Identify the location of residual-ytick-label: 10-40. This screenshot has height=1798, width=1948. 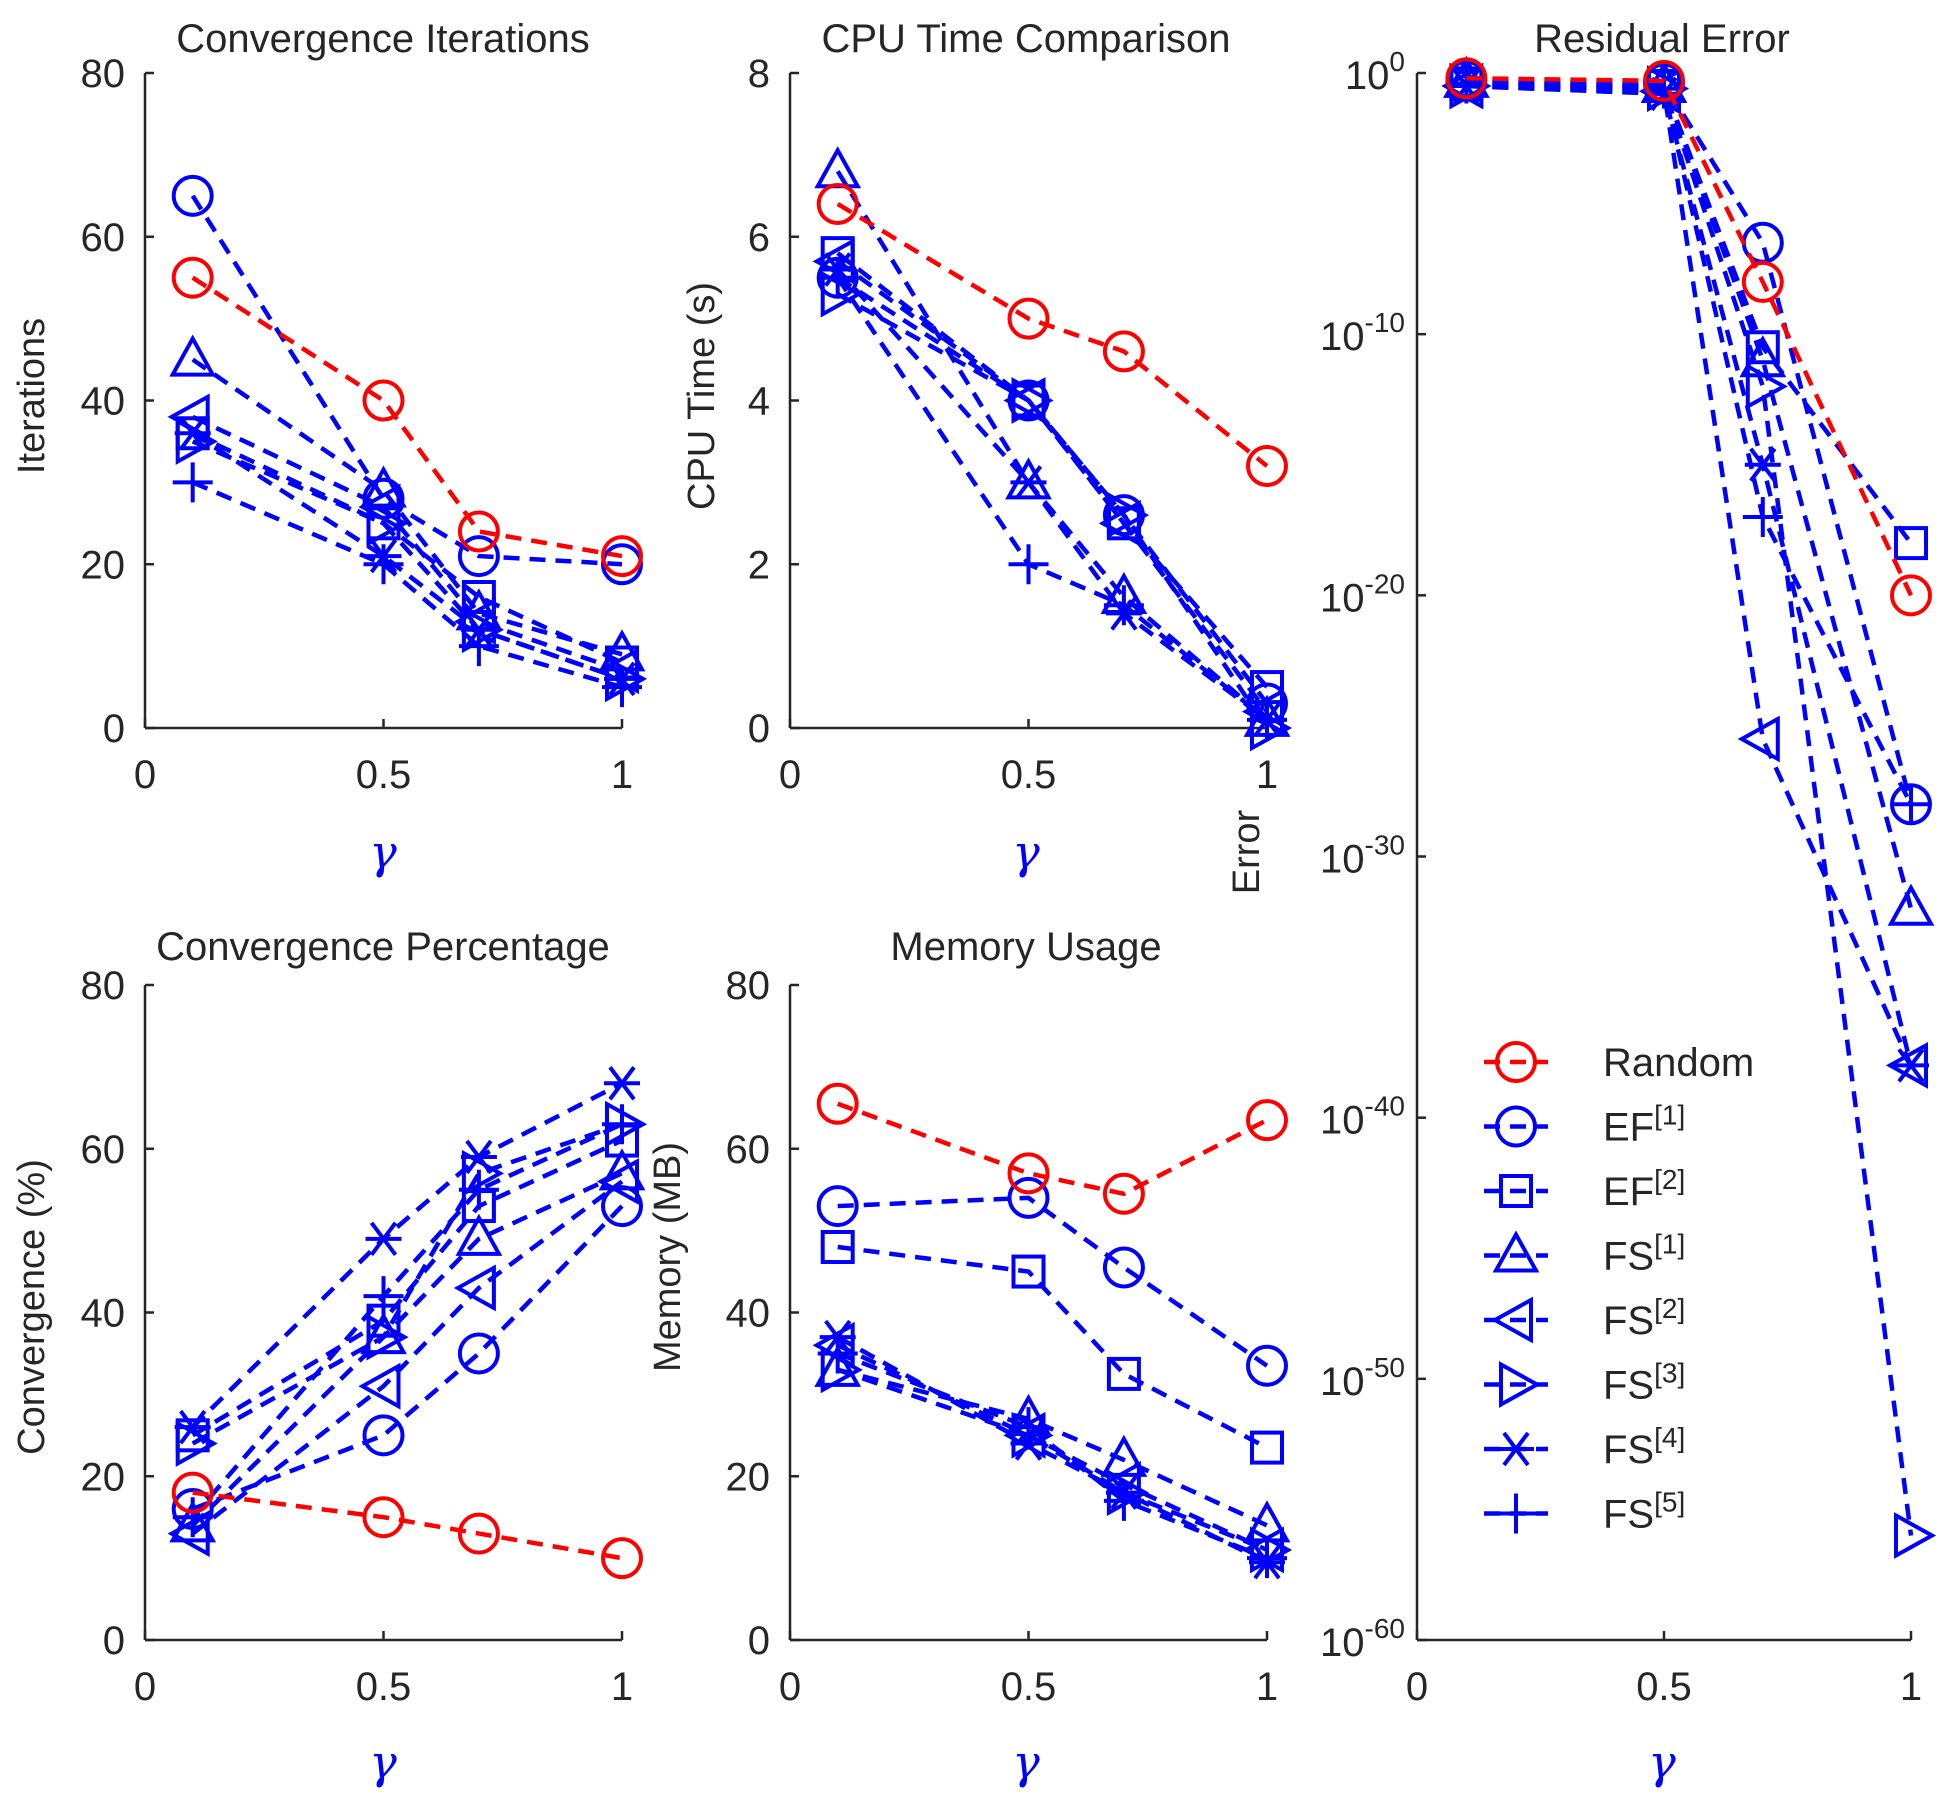
(1362, 1117).